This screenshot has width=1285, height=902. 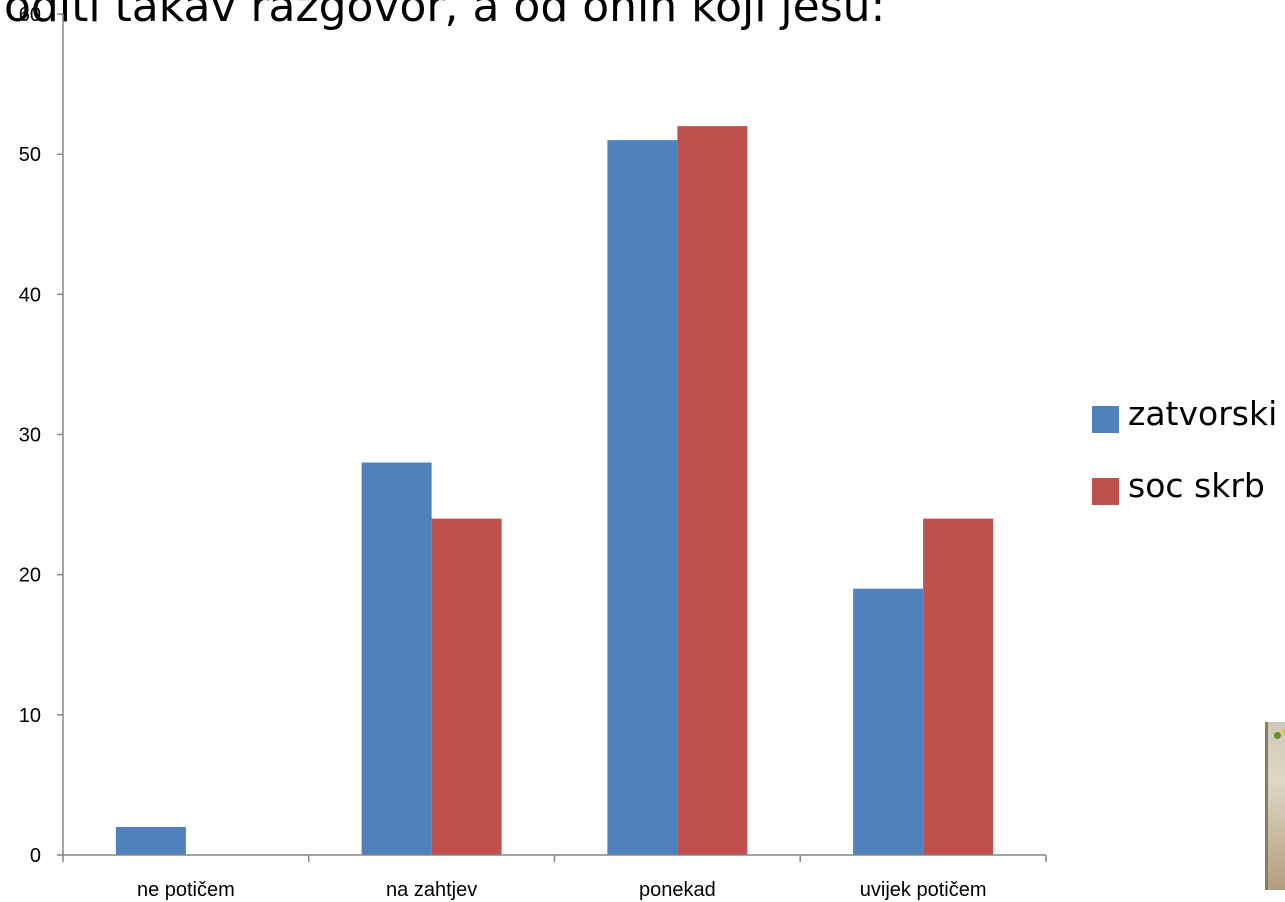 What do you see at coordinates (30, 295) in the screenshot?
I see `y-tick-label: 40` at bounding box center [30, 295].